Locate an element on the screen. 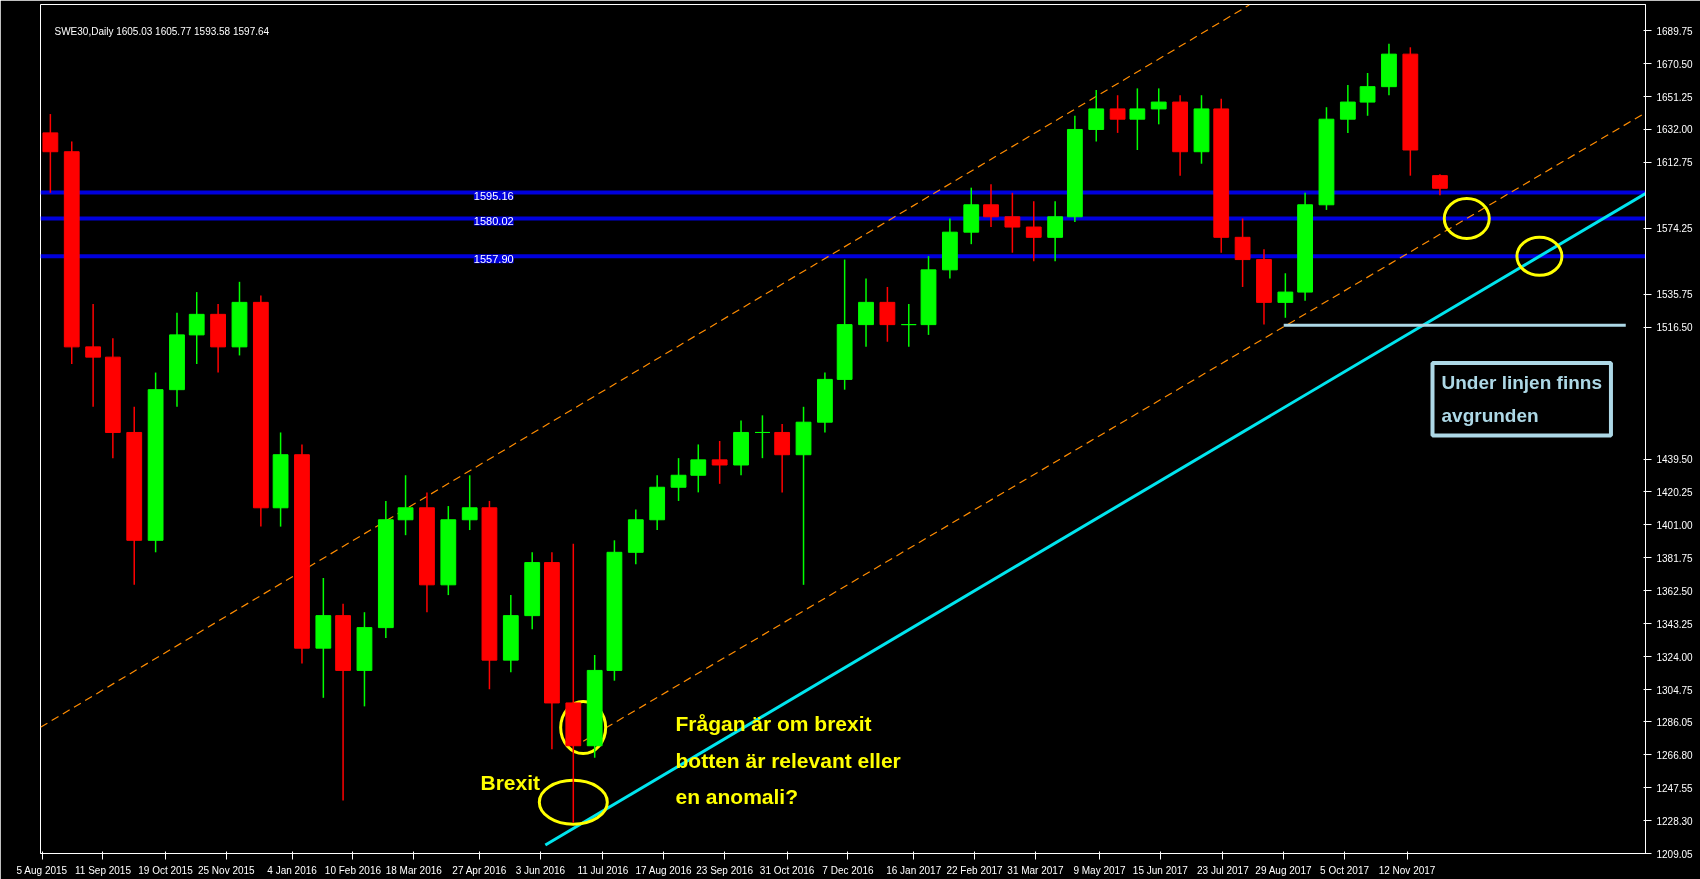  y-tick-label: 1304.75 is located at coordinates (1675, 690).